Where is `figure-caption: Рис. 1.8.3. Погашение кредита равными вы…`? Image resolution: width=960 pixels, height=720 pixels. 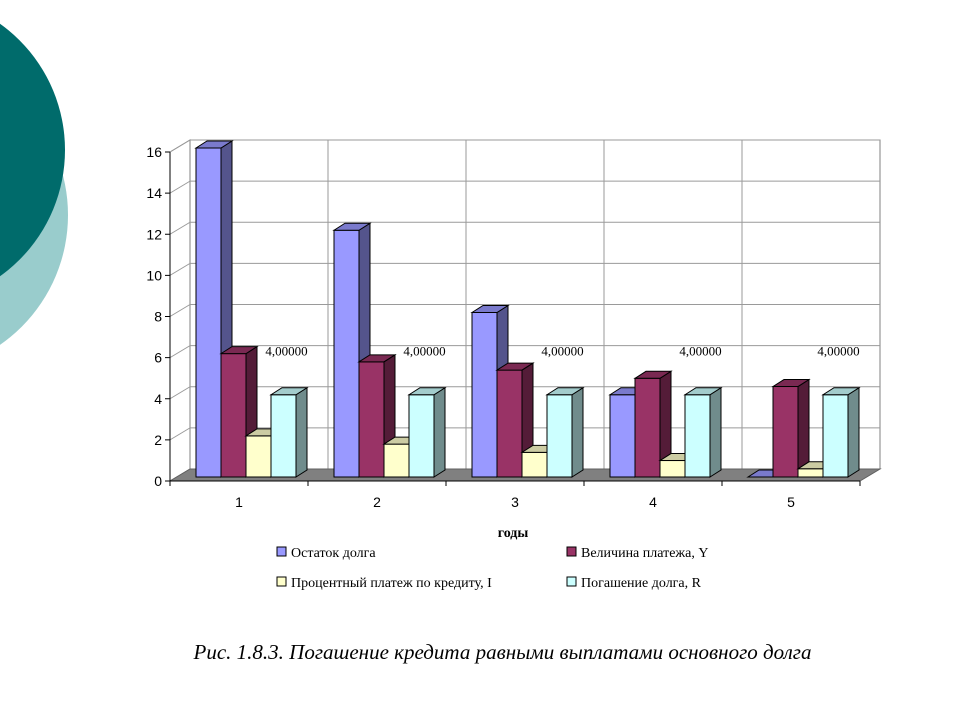
figure-caption: Рис. 1.8.3. Погашение кредита равными вы… is located at coordinates (502, 652).